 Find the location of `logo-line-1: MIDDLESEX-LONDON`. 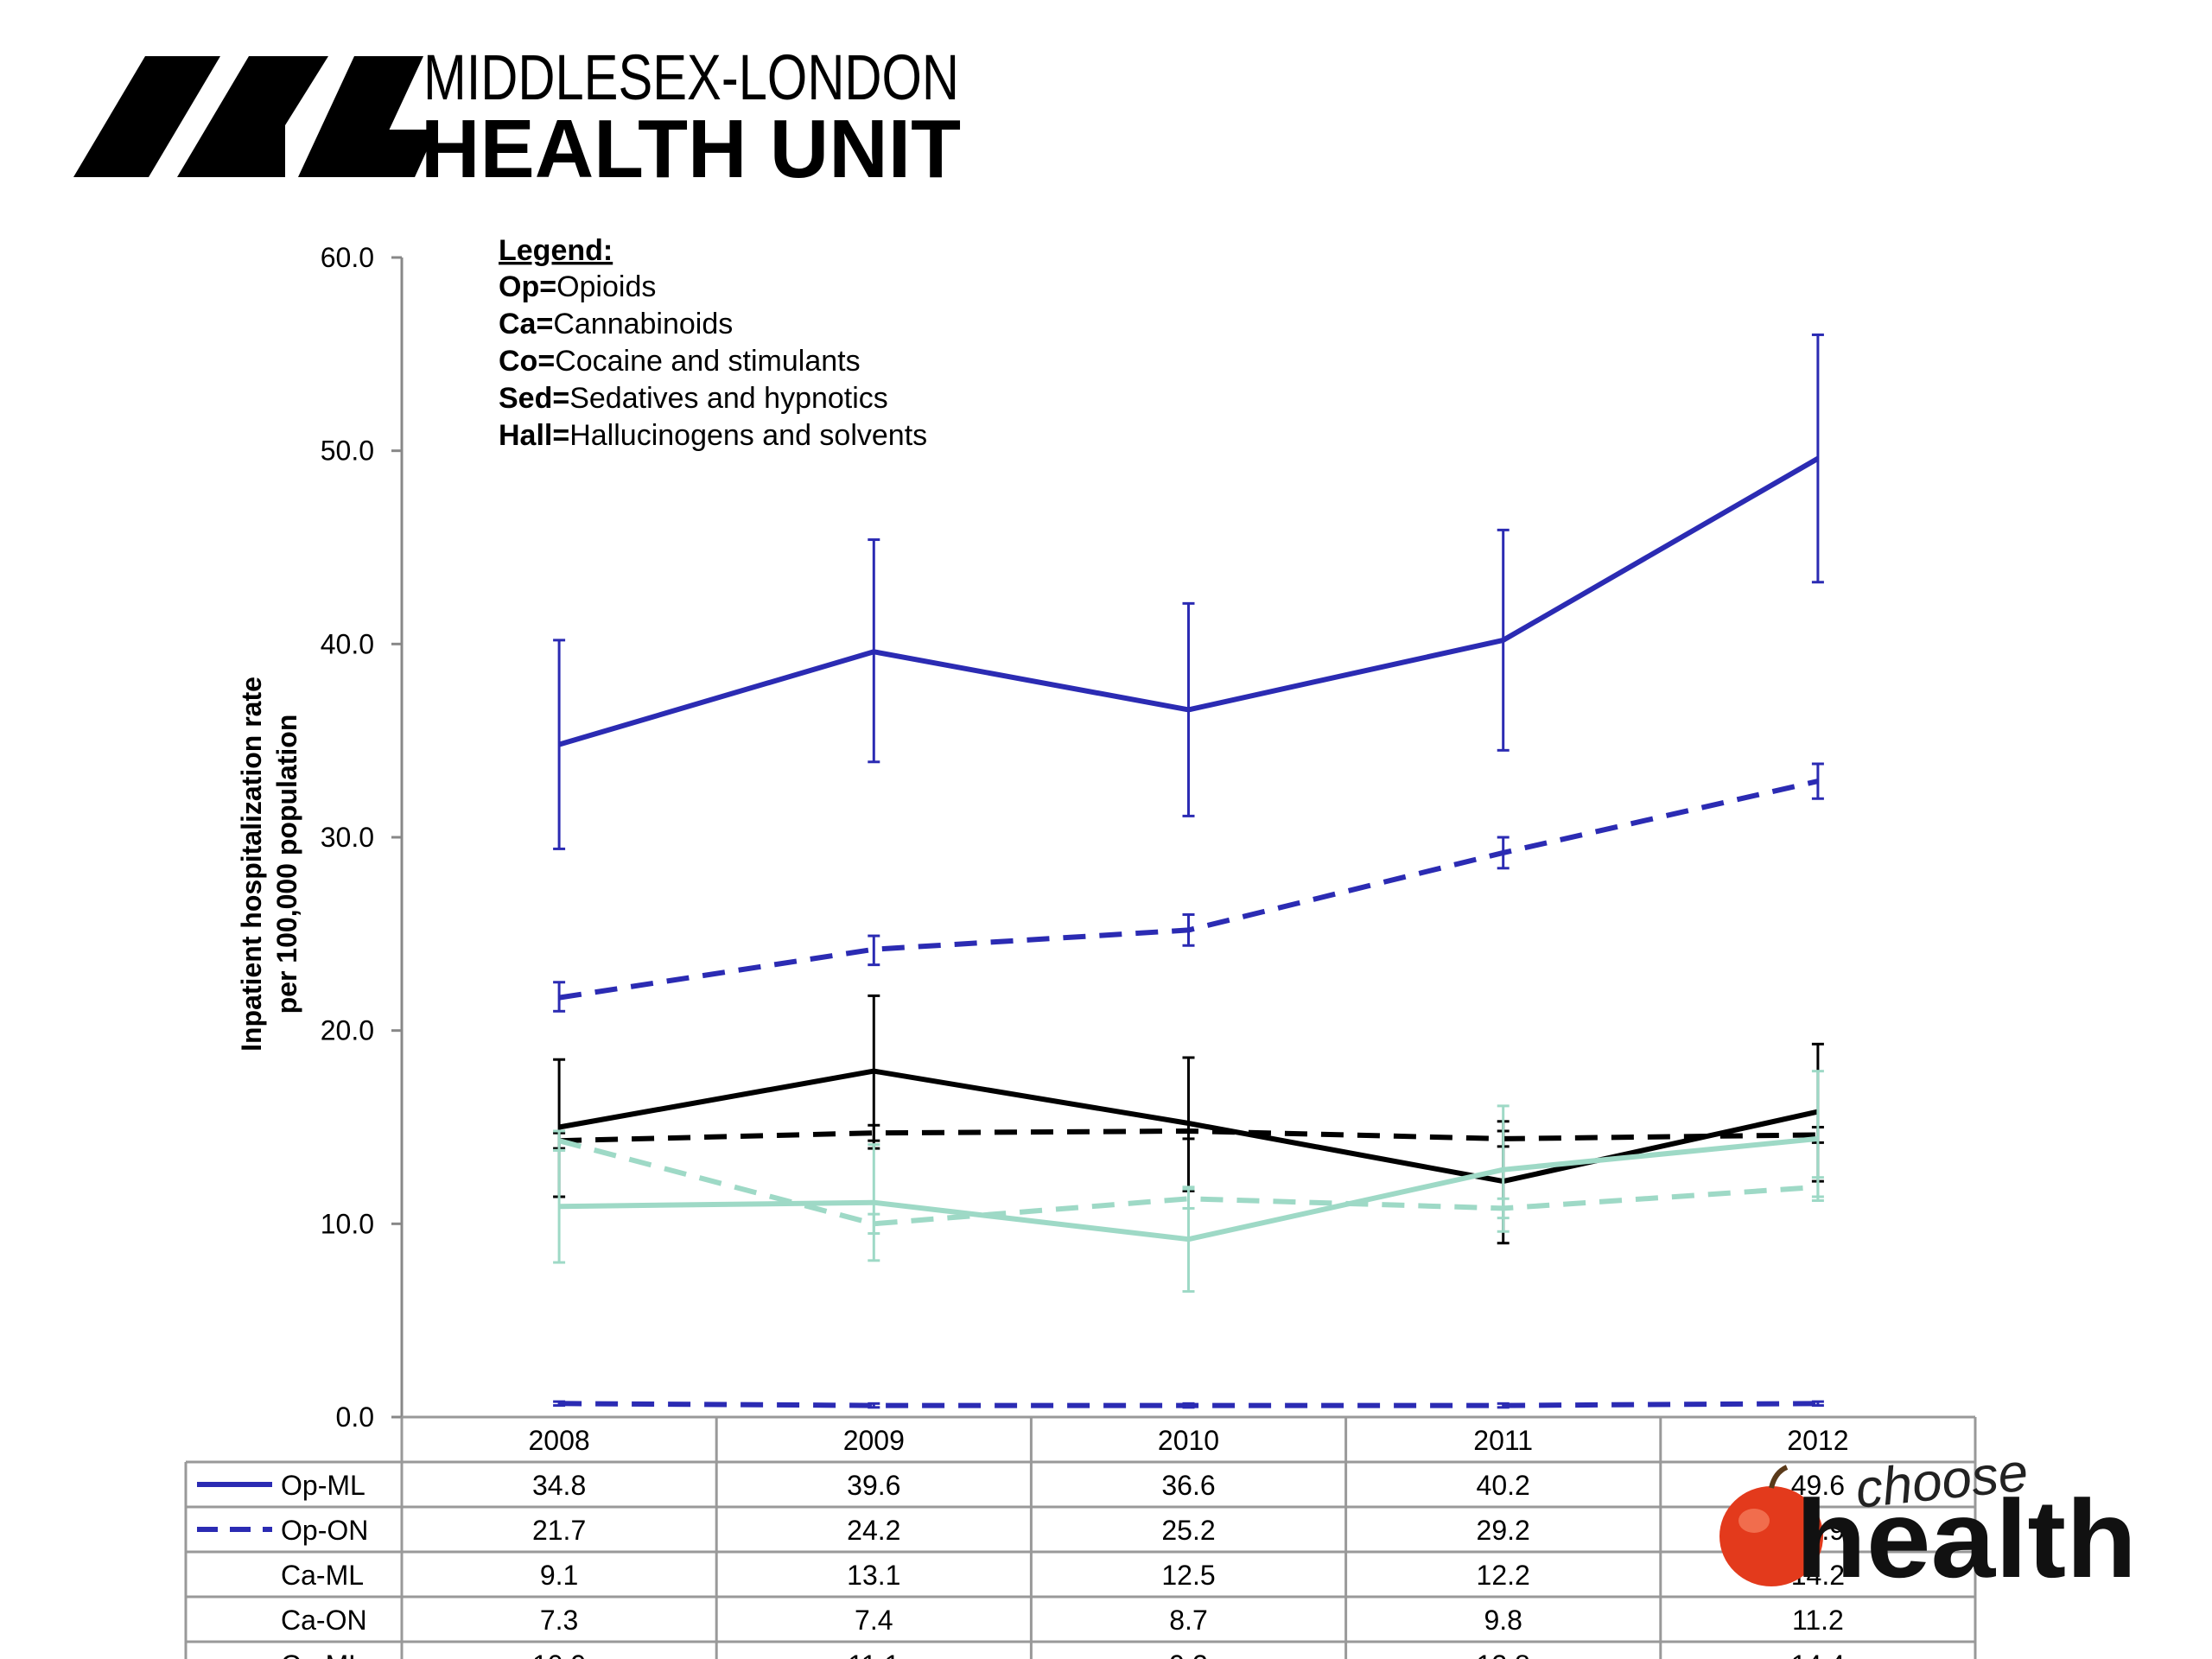

logo-line-1: MIDDLESEX-LONDON is located at coordinates (691, 77).